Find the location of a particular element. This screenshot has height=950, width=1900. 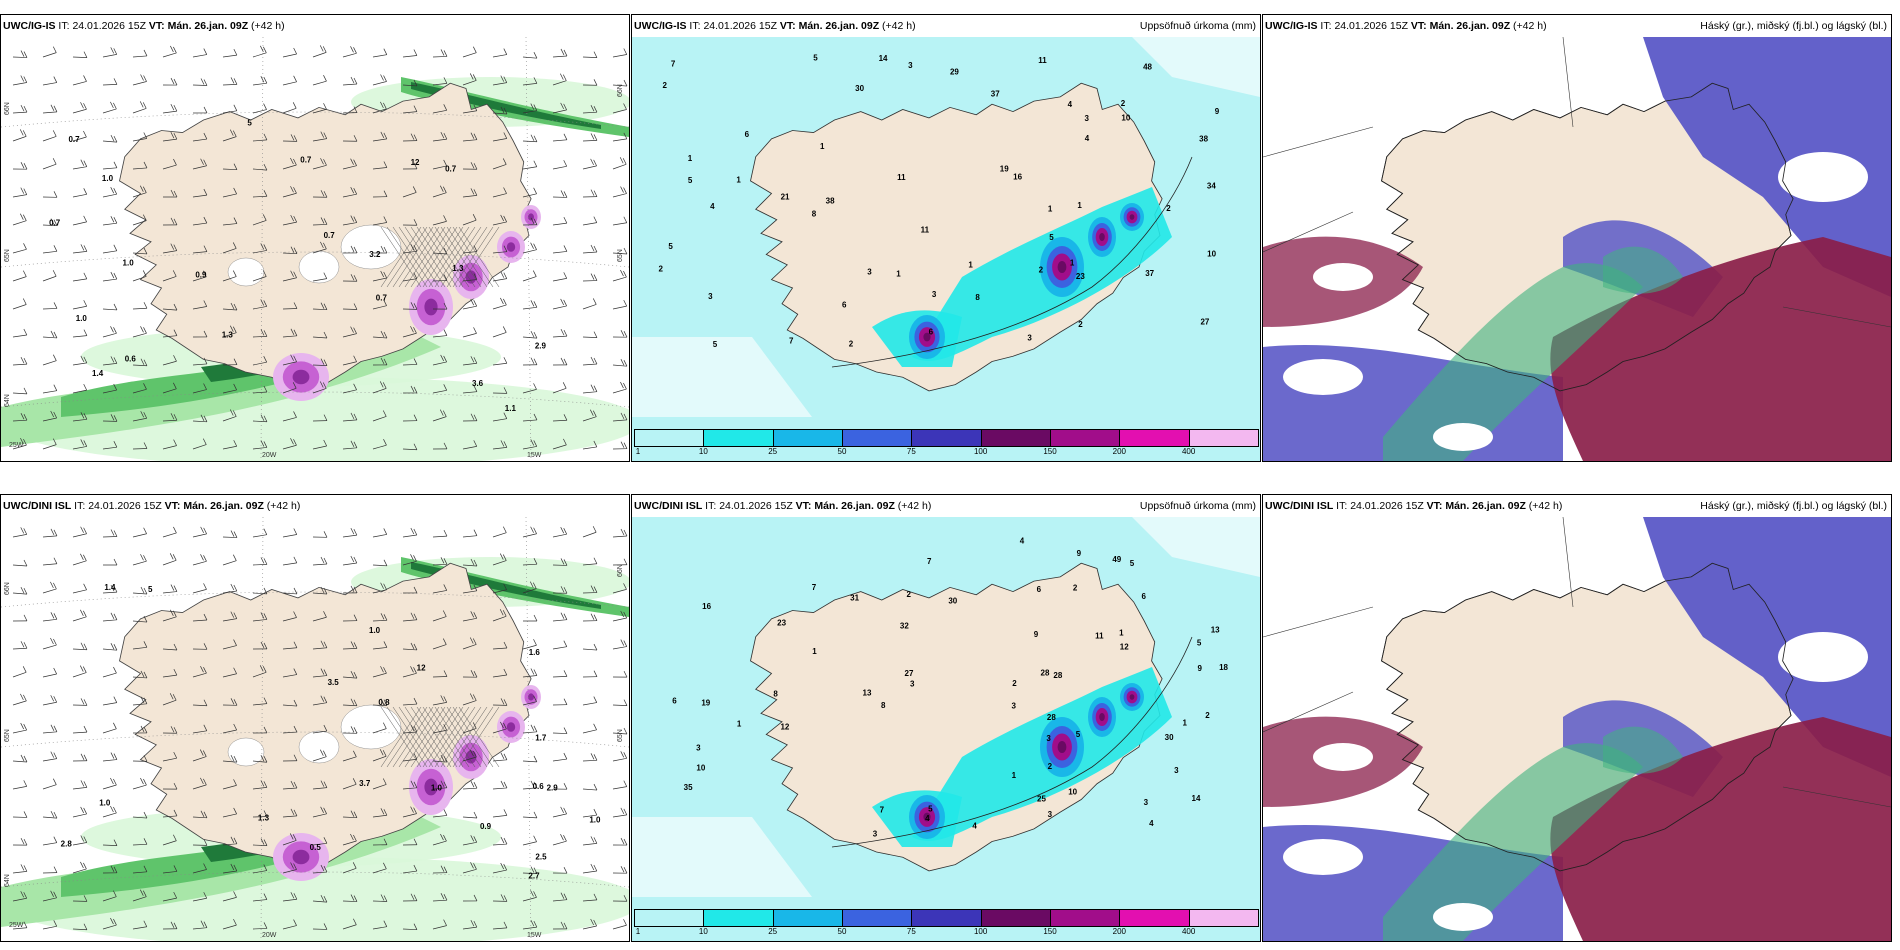

precip-value-label: 21 is located at coordinates (785, 197).